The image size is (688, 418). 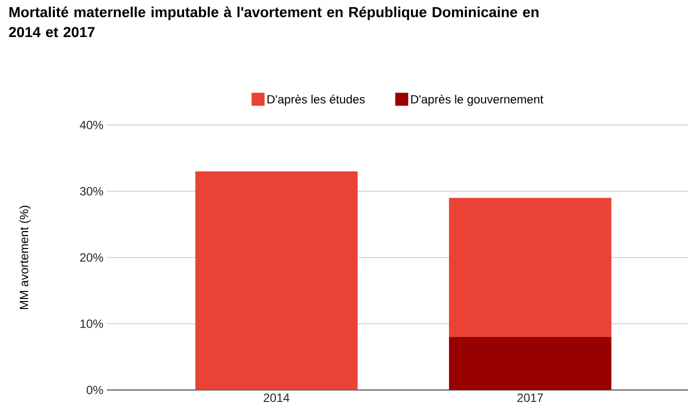 What do you see at coordinates (477, 100) in the screenshot?
I see `legend-label: D'après le gouvernement` at bounding box center [477, 100].